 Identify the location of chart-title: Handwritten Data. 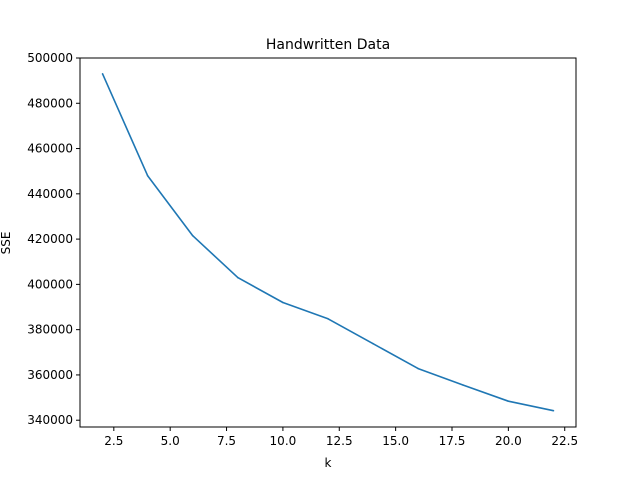
(328, 45).